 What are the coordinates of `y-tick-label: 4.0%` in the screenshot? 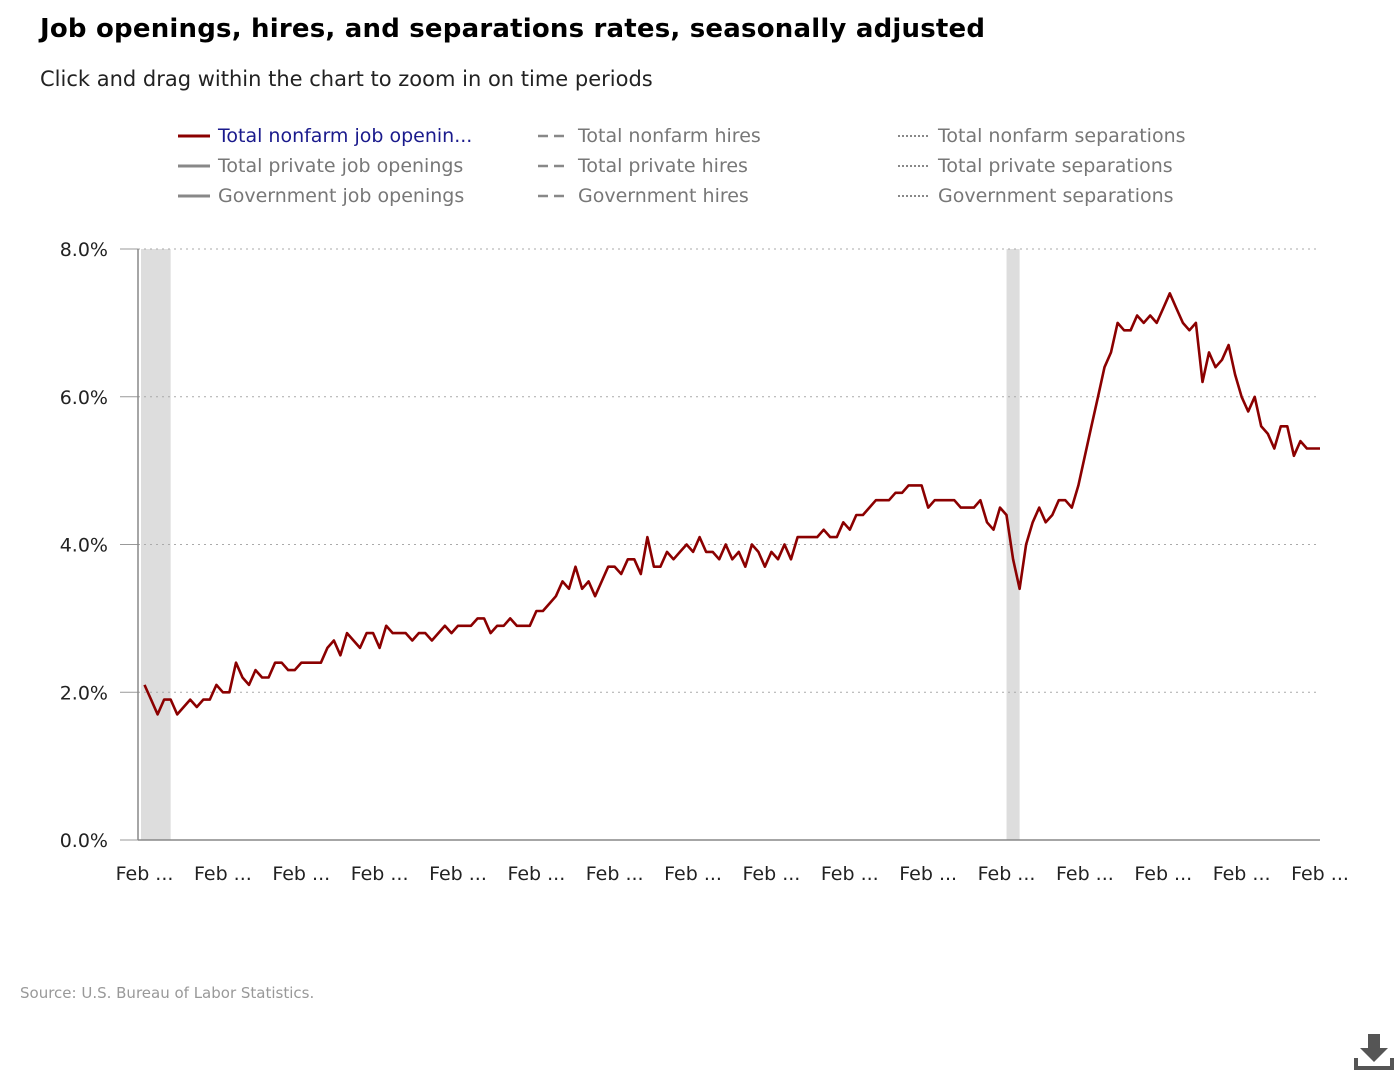 It's located at (84, 546).